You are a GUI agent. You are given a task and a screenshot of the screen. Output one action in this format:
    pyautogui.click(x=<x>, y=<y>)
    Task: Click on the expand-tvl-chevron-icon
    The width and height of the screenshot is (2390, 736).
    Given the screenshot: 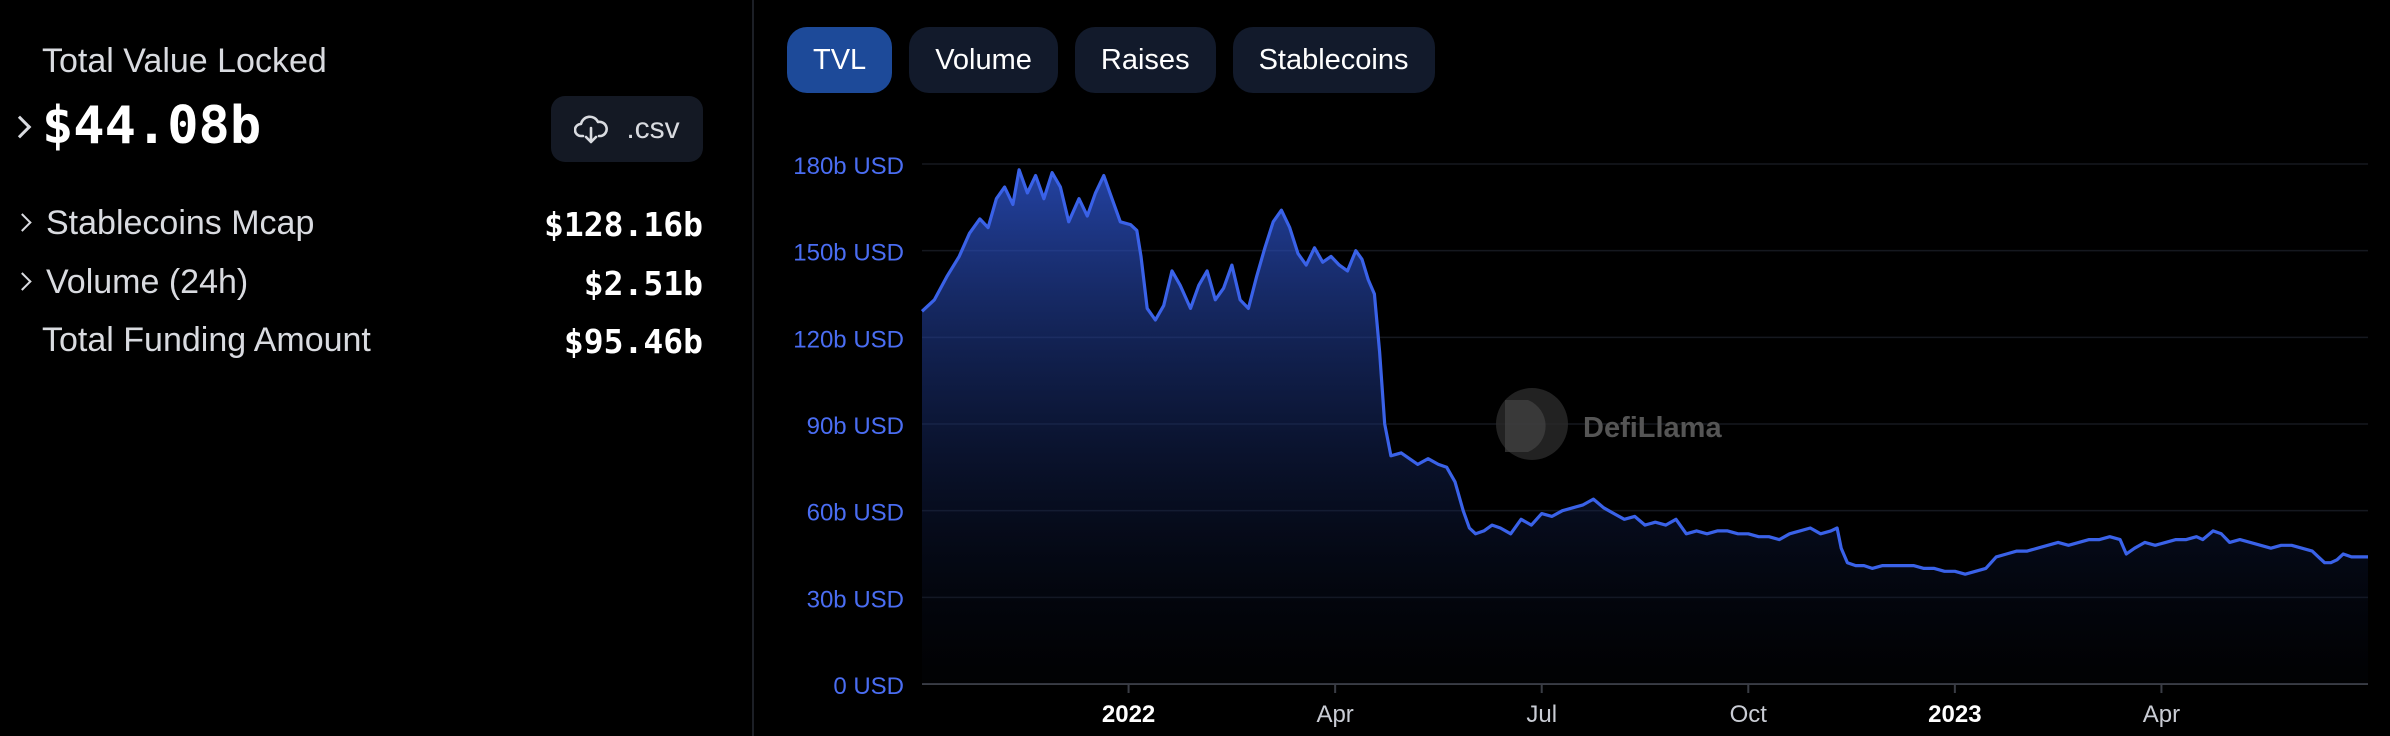 What is the action you would take?
    pyautogui.click(x=20, y=127)
    